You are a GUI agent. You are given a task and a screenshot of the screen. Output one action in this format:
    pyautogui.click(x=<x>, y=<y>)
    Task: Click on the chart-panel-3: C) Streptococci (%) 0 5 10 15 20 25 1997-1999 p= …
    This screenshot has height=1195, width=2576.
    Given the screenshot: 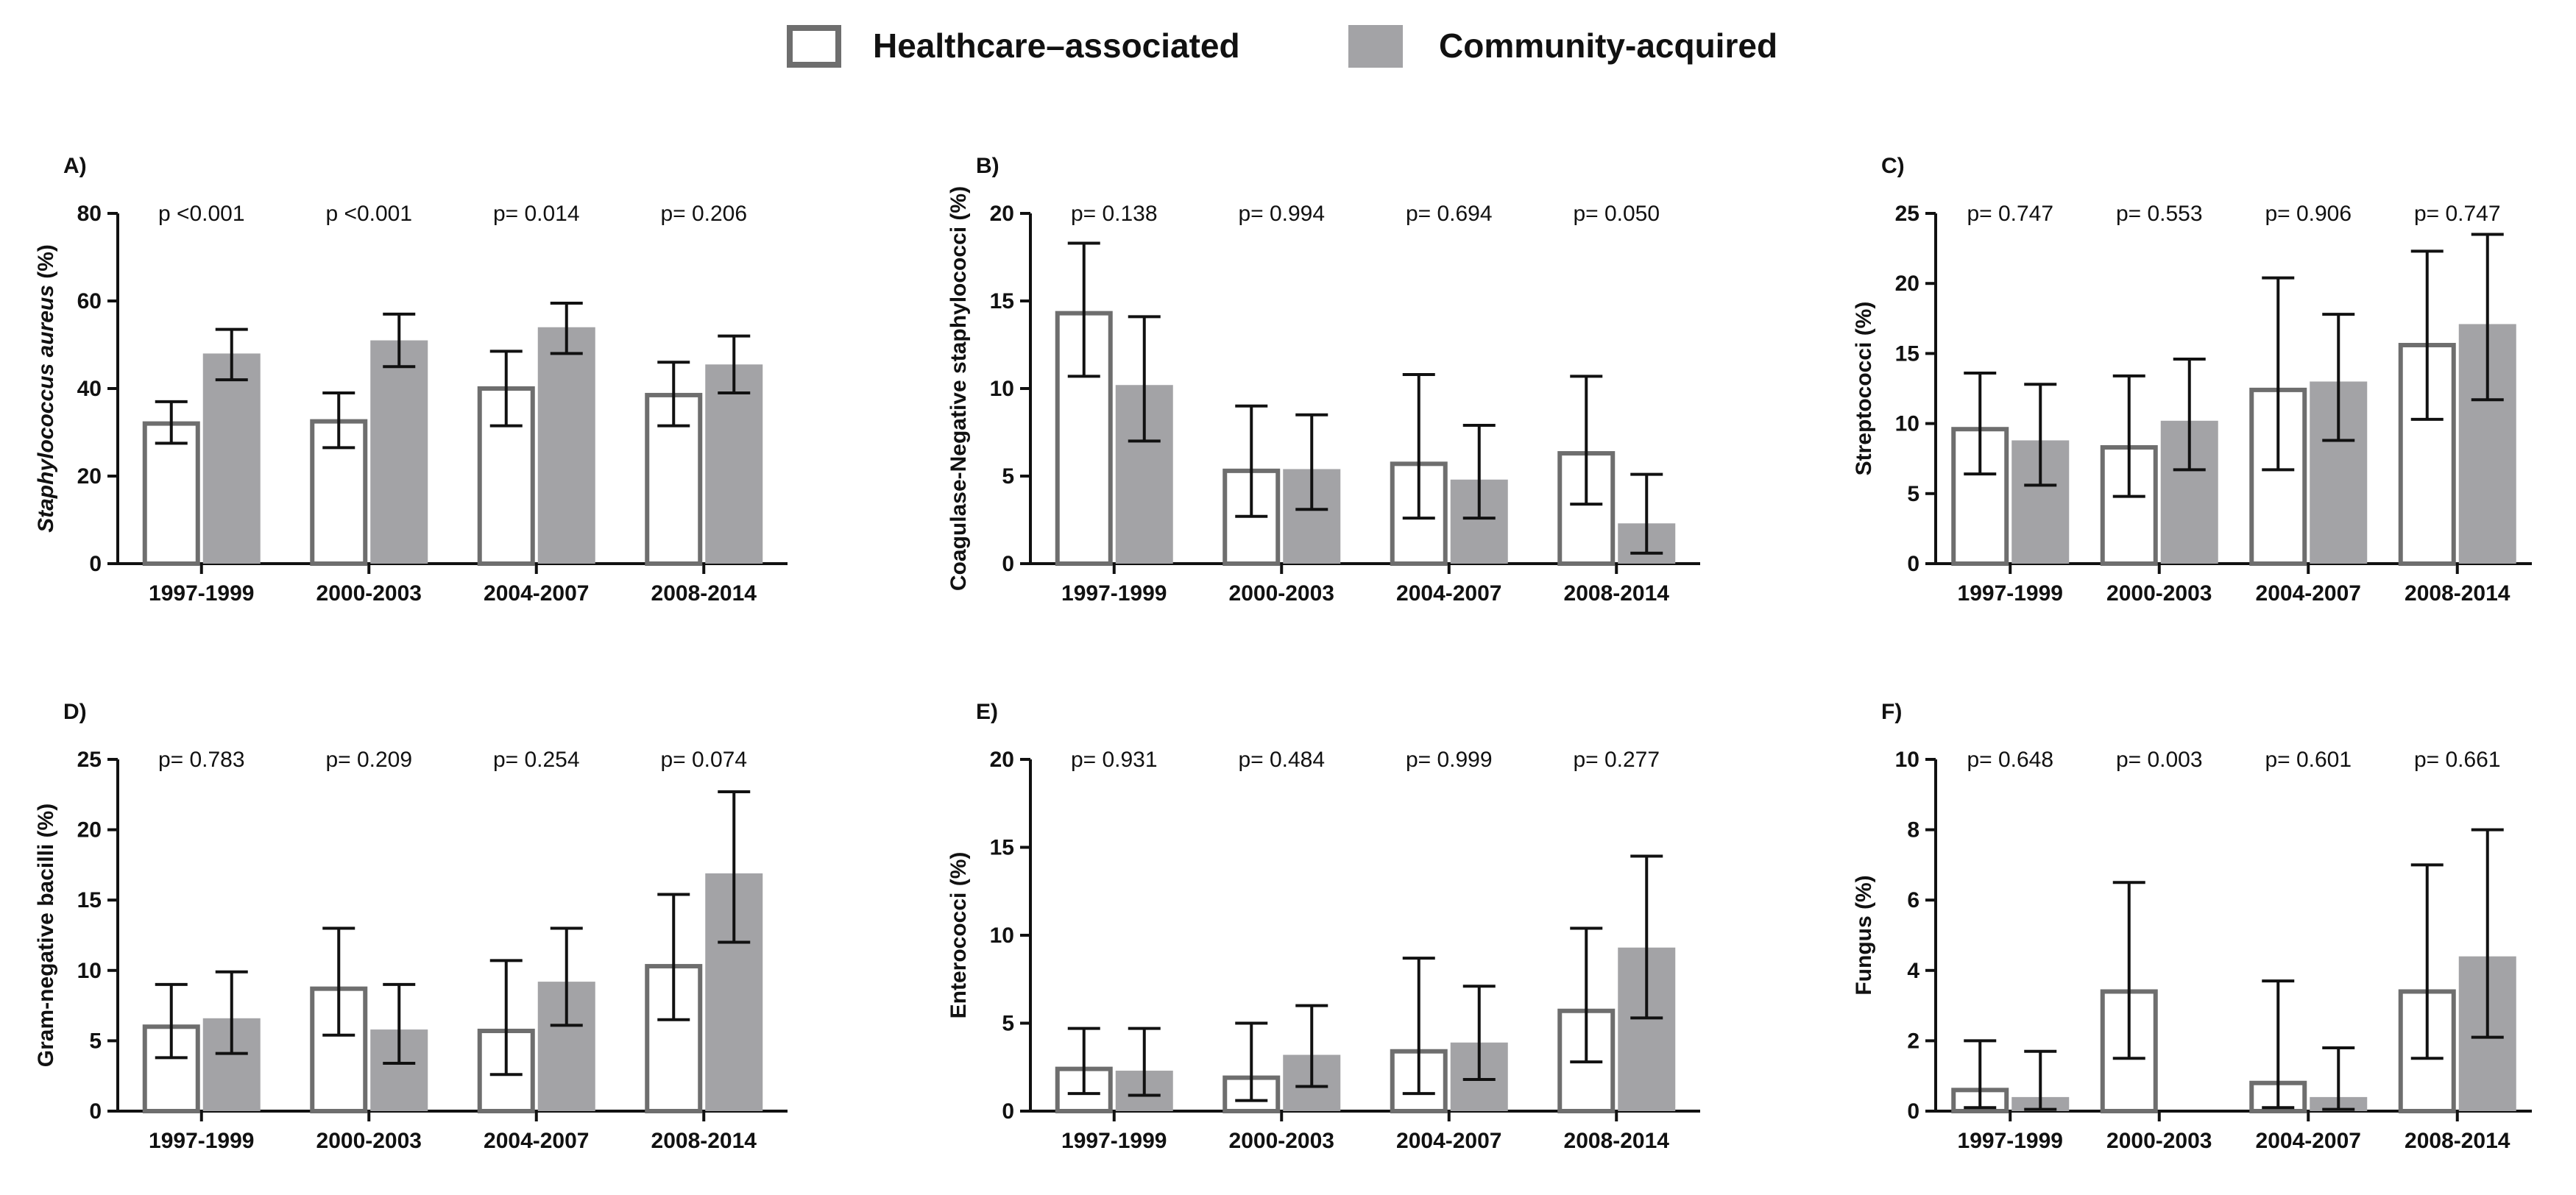 What is the action you would take?
    pyautogui.click(x=2192, y=380)
    